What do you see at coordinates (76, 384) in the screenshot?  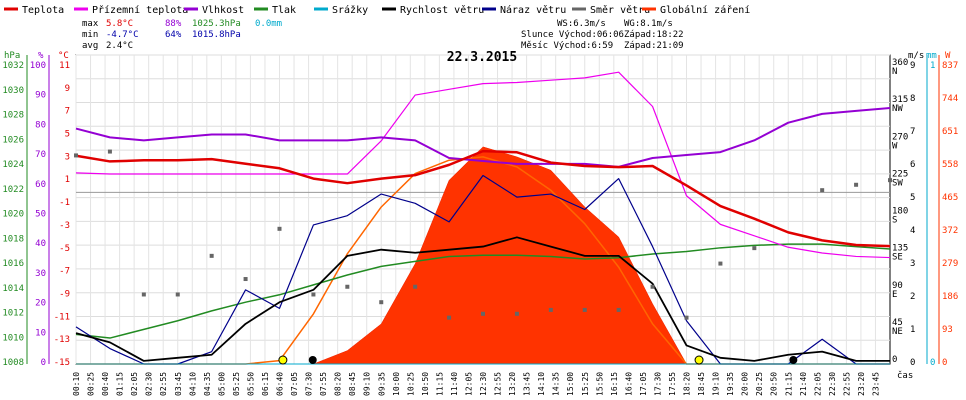 I see `tick-time: 00:10` at bounding box center [76, 384].